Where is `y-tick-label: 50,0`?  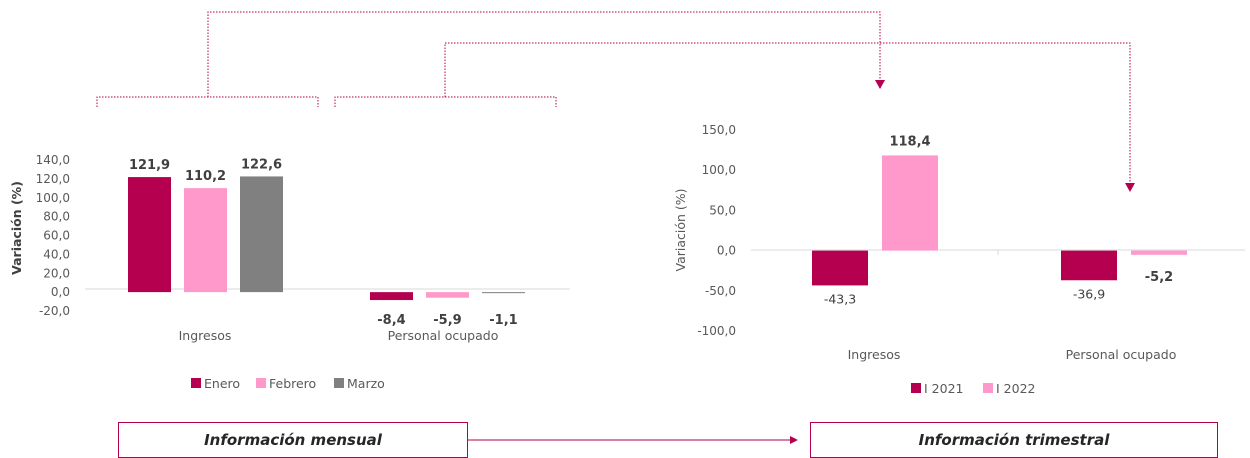 y-tick-label: 50,0 is located at coordinates (722, 210).